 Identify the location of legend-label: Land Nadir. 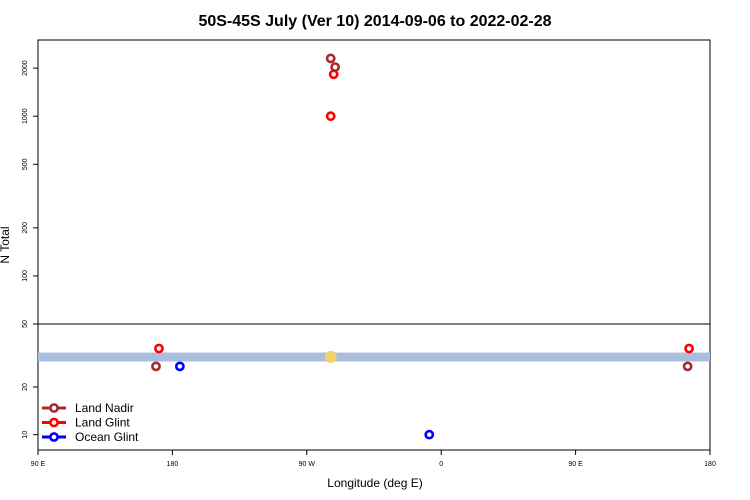
(104, 408).